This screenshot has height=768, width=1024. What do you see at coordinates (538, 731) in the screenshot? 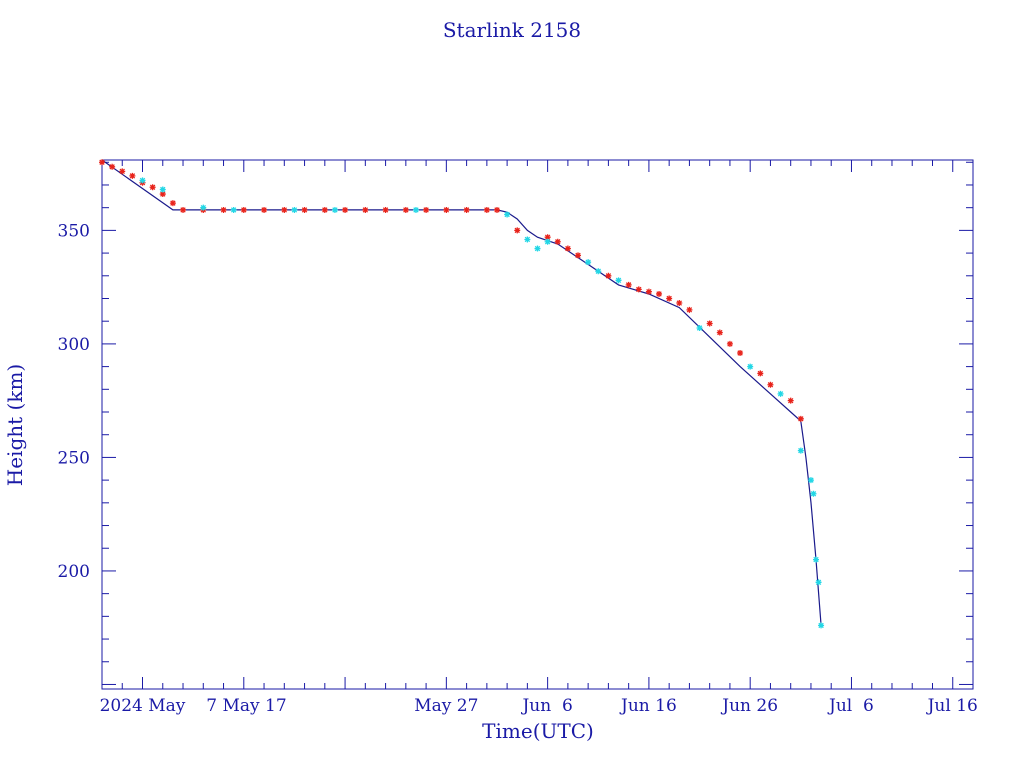
I see `x-axis-label: Time(UTC)` at bounding box center [538, 731].